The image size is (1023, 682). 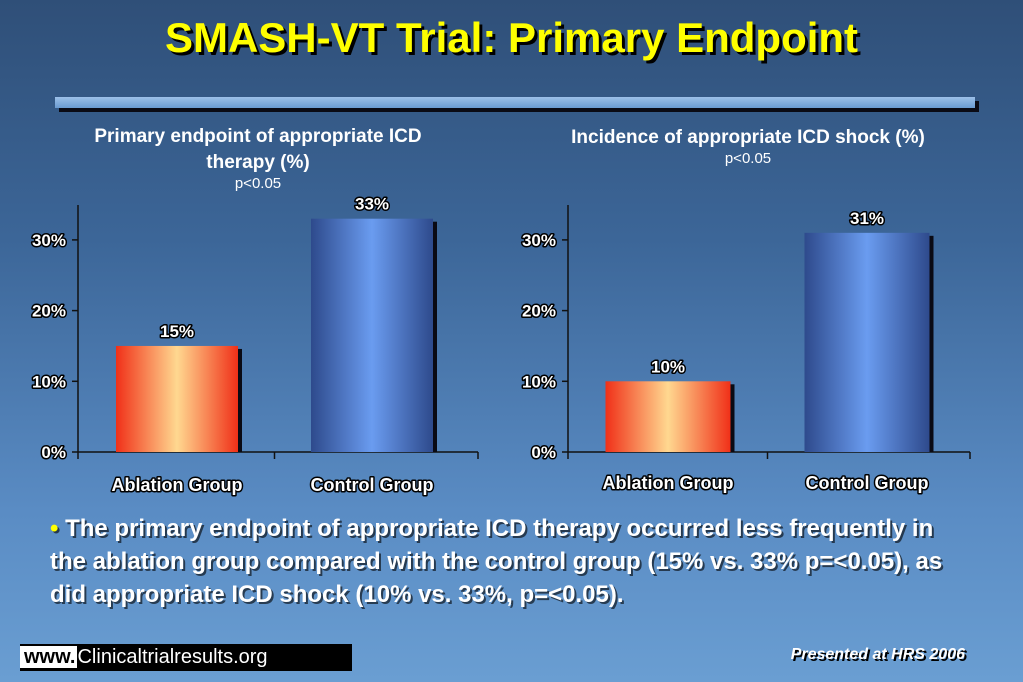 What do you see at coordinates (511, 37) in the screenshot?
I see `slide-title: SMASH-VT Trial: Primary Endpoint` at bounding box center [511, 37].